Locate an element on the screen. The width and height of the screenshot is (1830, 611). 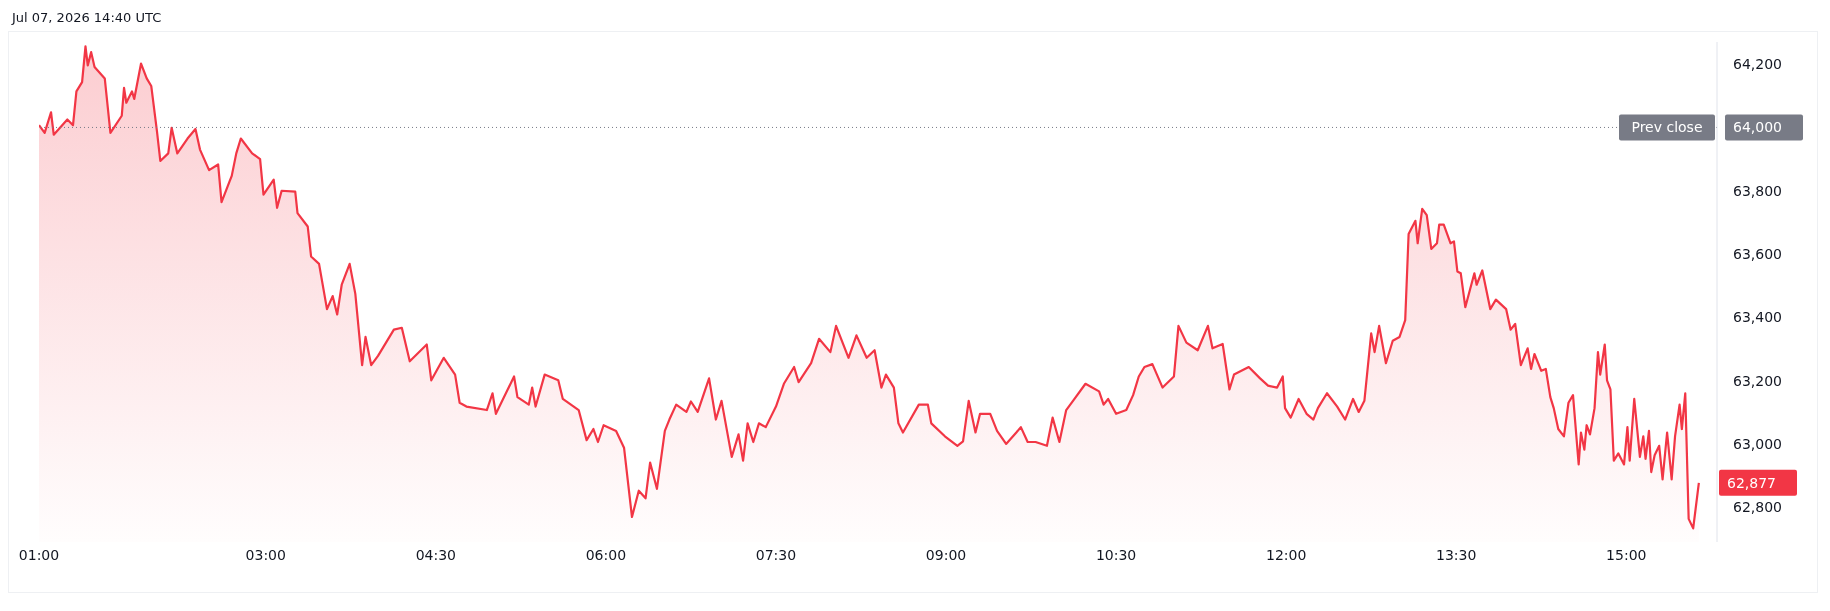
x-tick-label: 13:30 is located at coordinates (1456, 554).